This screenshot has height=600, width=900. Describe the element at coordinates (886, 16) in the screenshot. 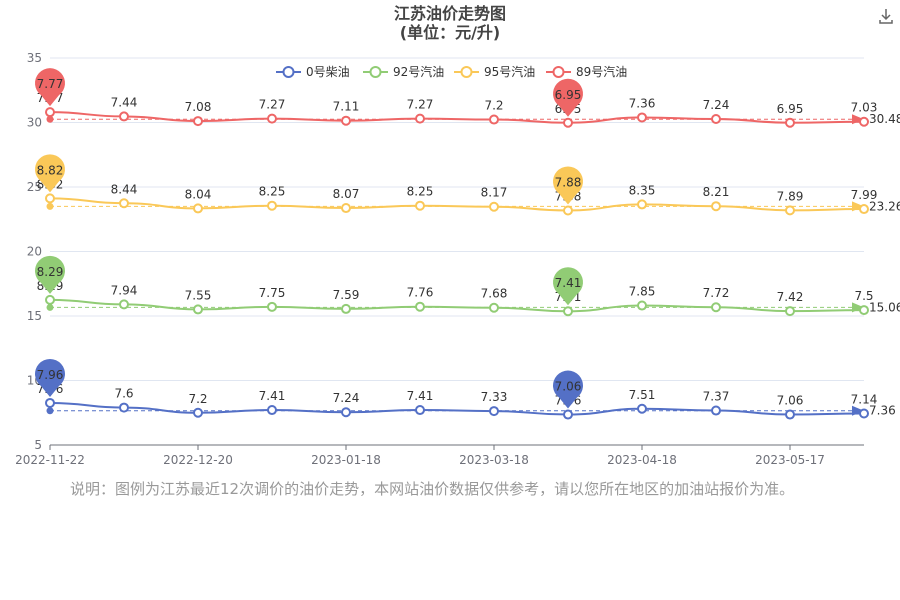

I see `download-icon` at that location.